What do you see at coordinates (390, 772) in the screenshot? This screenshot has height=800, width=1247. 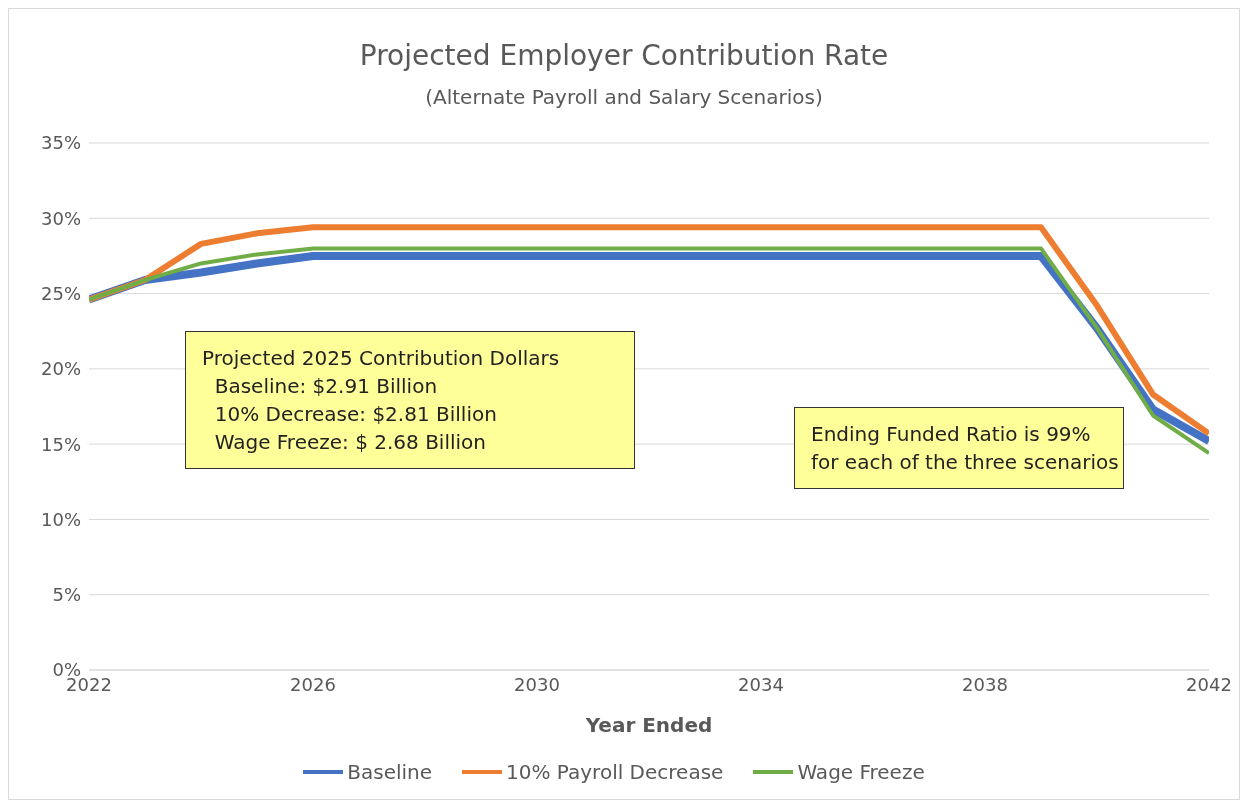 I see `legend-label: Baseline` at bounding box center [390, 772].